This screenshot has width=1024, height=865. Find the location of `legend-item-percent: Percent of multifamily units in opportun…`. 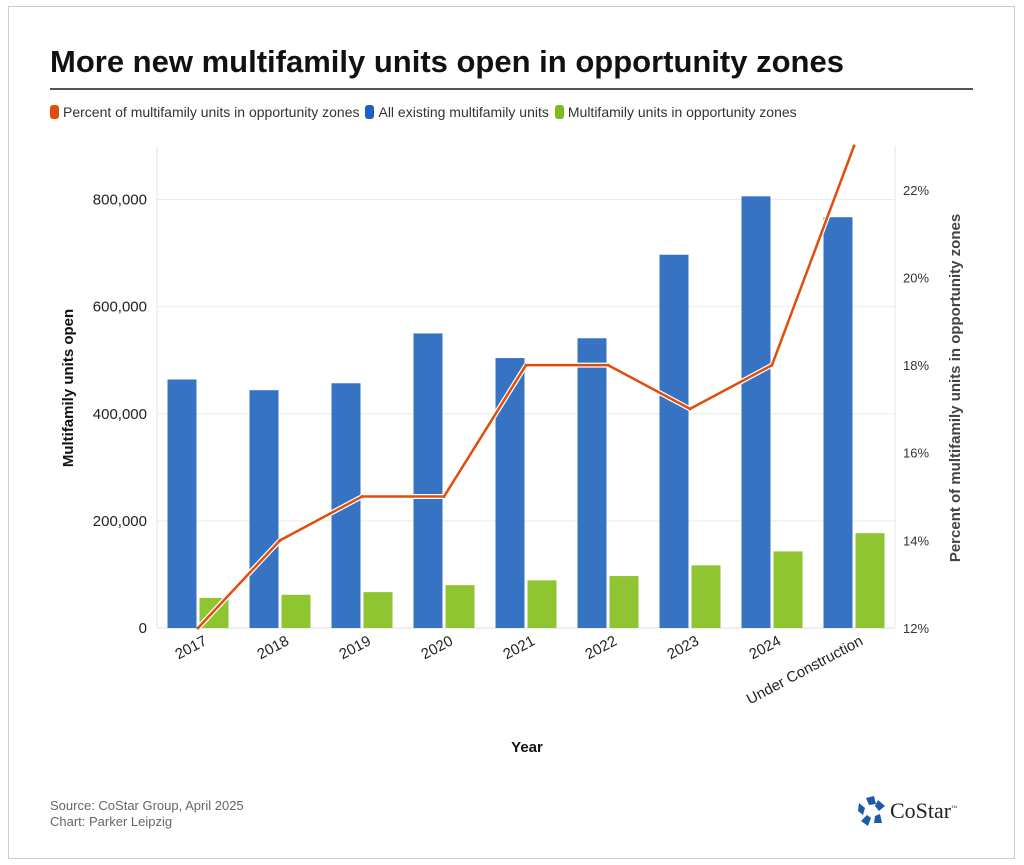

legend-item-percent: Percent of multifamily units in opportun… is located at coordinates (204, 112).